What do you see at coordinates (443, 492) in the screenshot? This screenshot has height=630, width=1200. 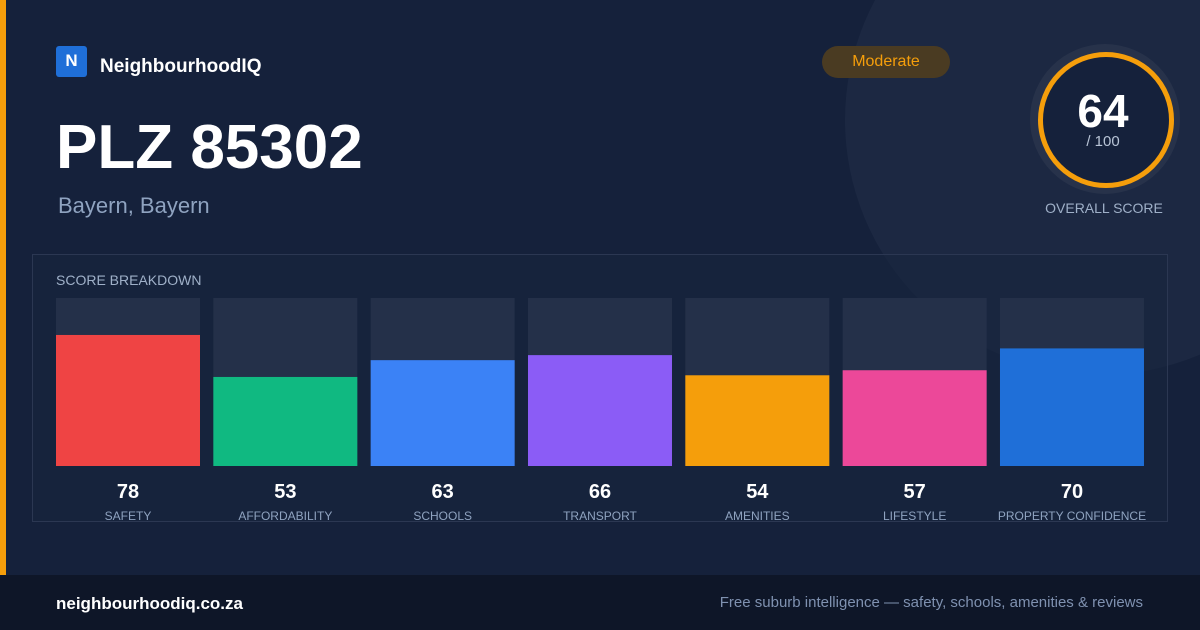 I see `value-label: 63` at bounding box center [443, 492].